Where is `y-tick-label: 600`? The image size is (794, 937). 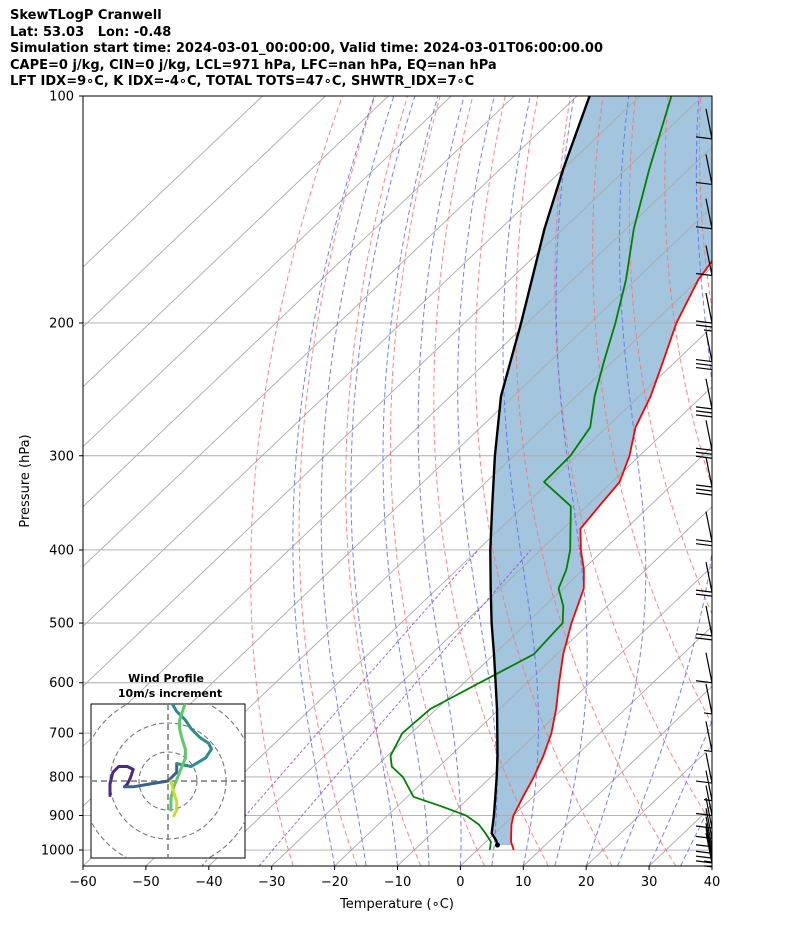
y-tick-label: 600 is located at coordinates (61, 683).